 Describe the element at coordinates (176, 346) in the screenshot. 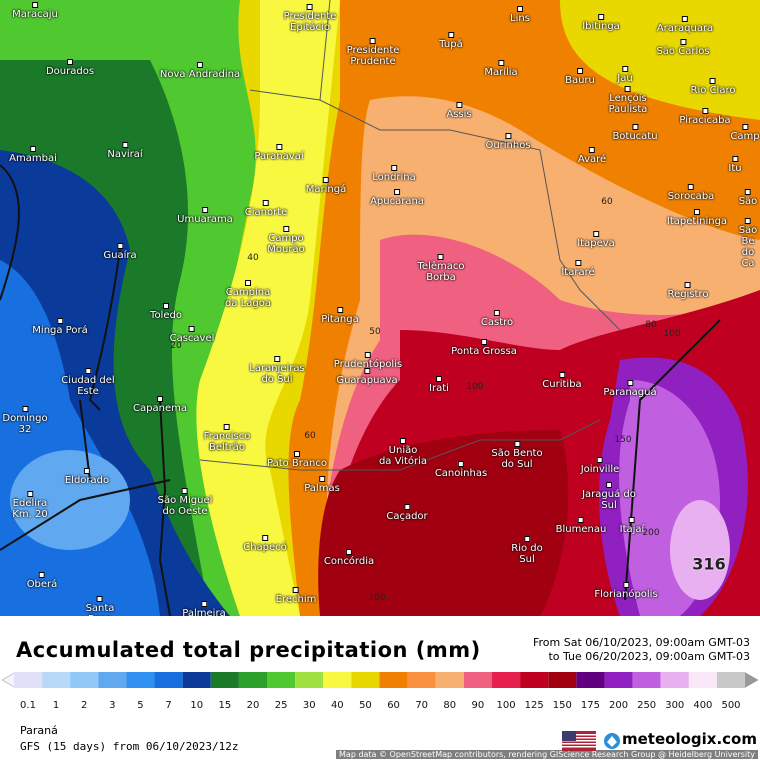

I see `contour-label: 20` at that location.